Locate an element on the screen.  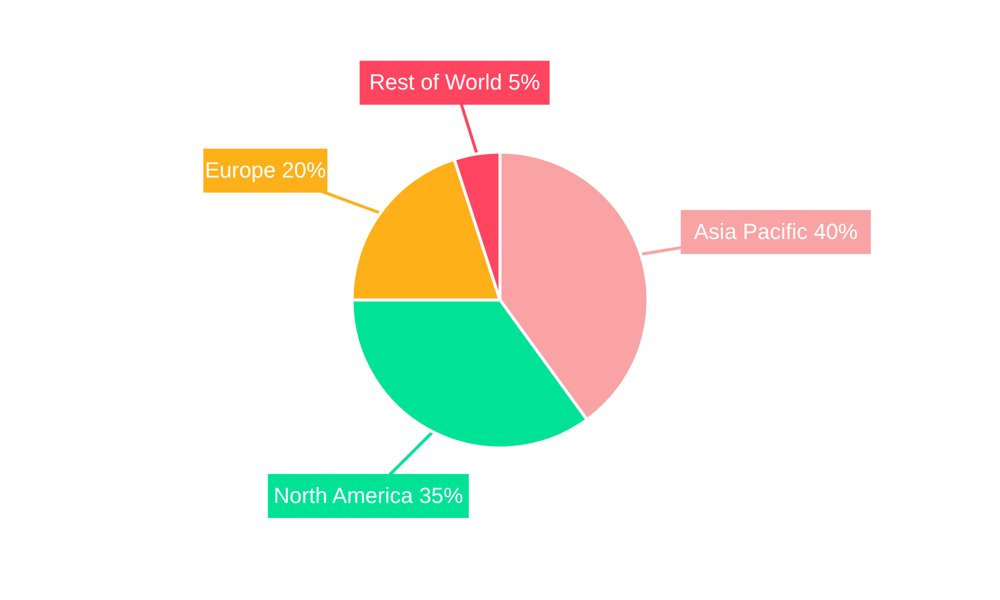
slice-label: Europe 20% is located at coordinates (265, 170).